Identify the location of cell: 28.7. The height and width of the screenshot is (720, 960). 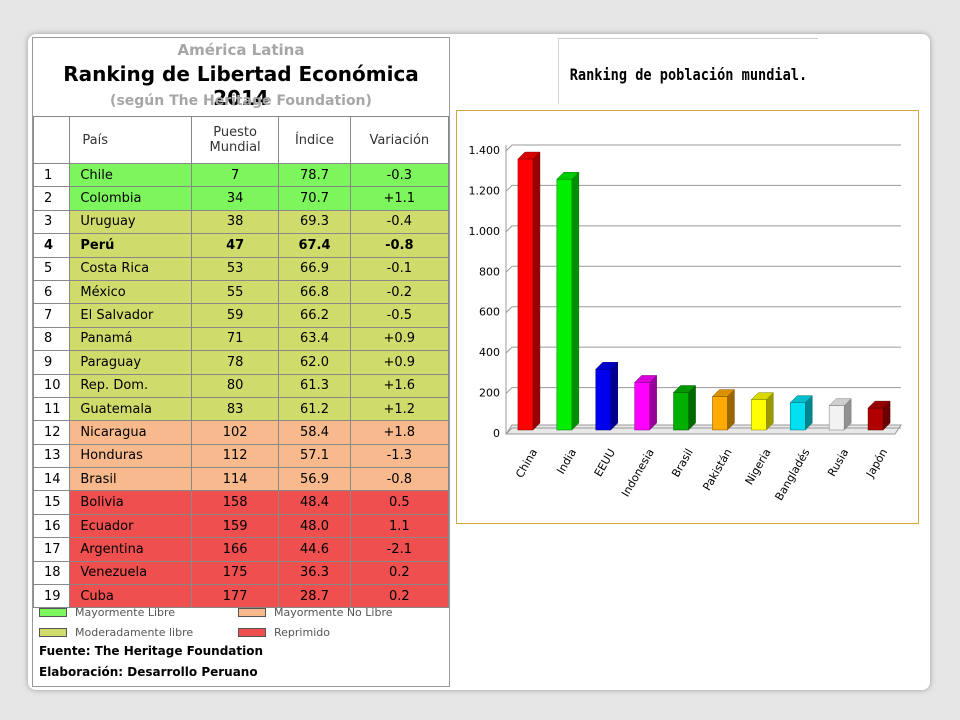
(314, 596).